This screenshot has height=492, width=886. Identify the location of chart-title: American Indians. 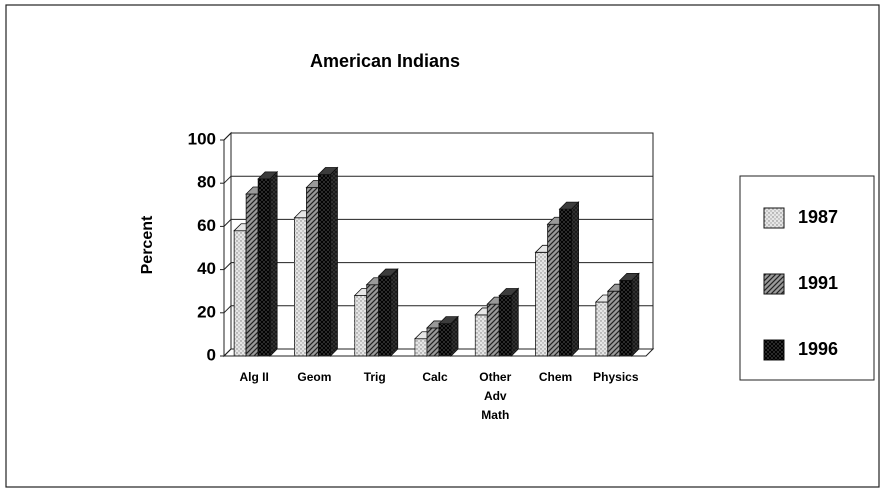
(385, 61).